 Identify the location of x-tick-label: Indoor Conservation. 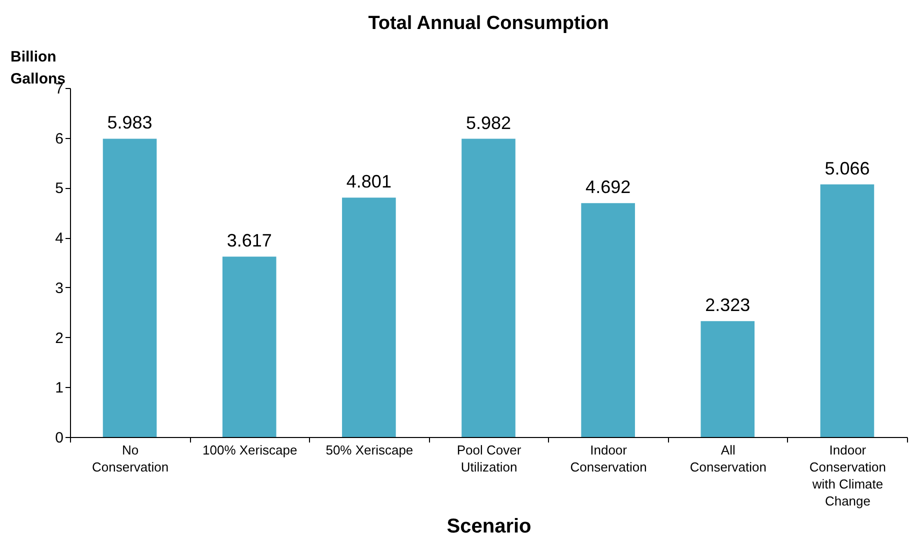
(608, 458).